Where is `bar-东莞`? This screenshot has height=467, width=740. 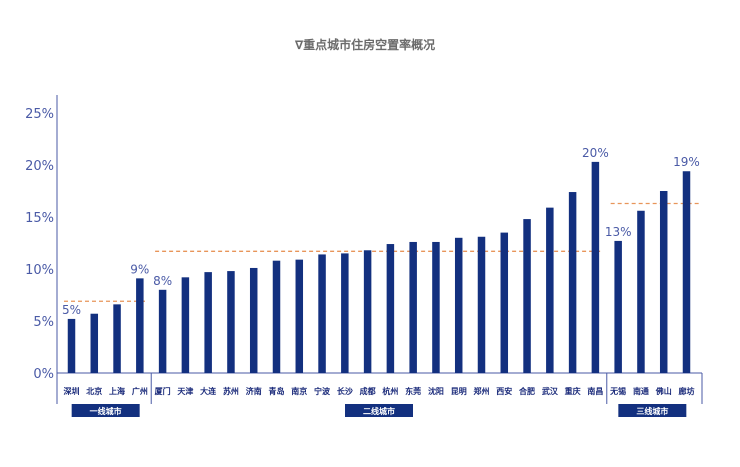 bar-东莞 is located at coordinates (413, 307).